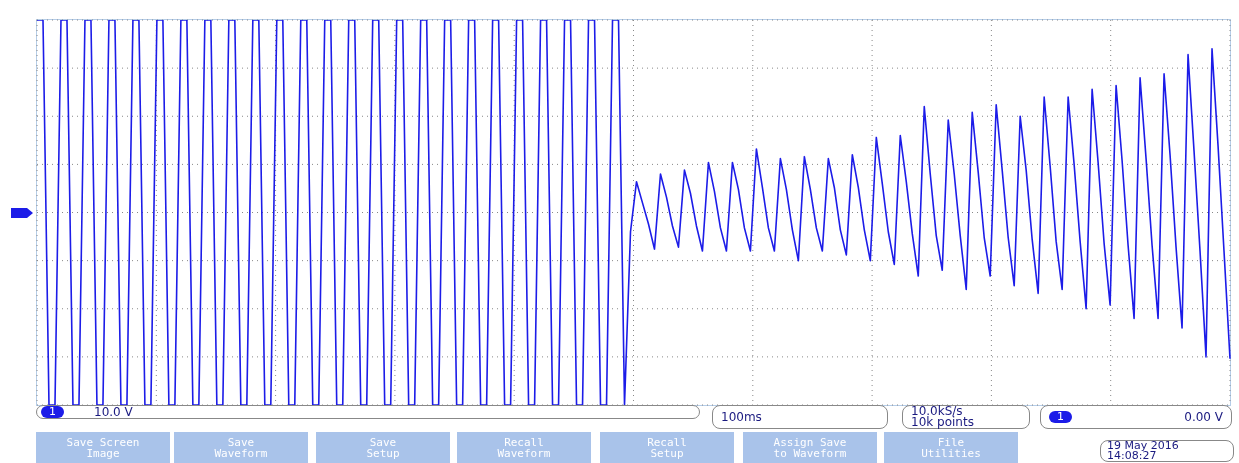 The width and height of the screenshot is (1239, 463). I want to click on text: Save Screen Image, so click(103, 447).